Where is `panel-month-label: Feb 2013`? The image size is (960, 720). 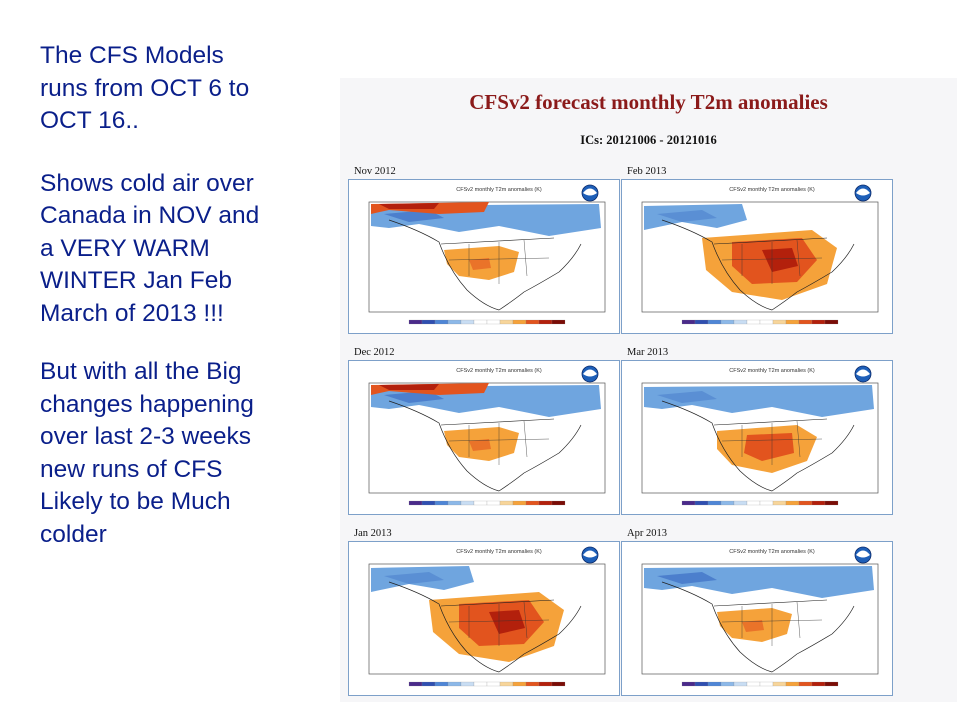
panel-month-label: Feb 2013 is located at coordinates (647, 171).